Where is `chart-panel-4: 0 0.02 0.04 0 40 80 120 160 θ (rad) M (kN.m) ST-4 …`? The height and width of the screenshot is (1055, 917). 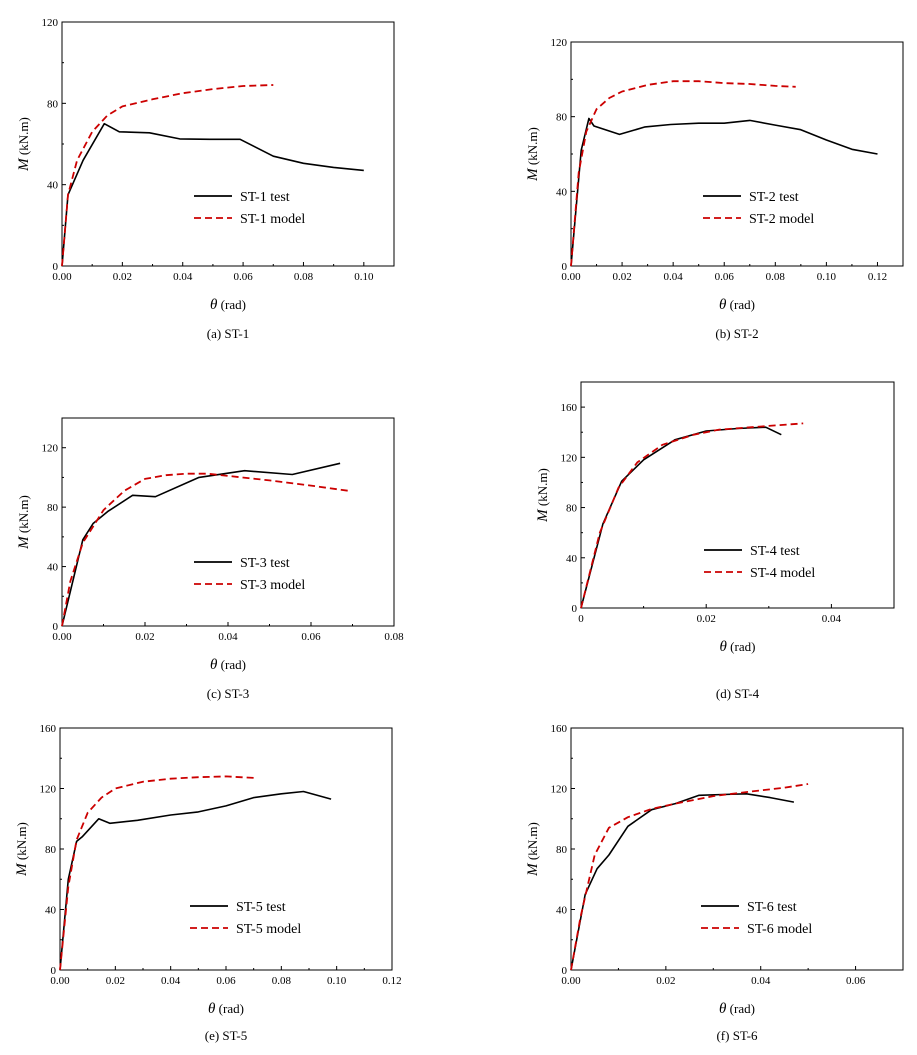
chart-panel-4: 0 0.02 0.04 0 40 80 120 160 θ (rad) M (kN.m) ST-4 … is located at coordinates (715, 541).